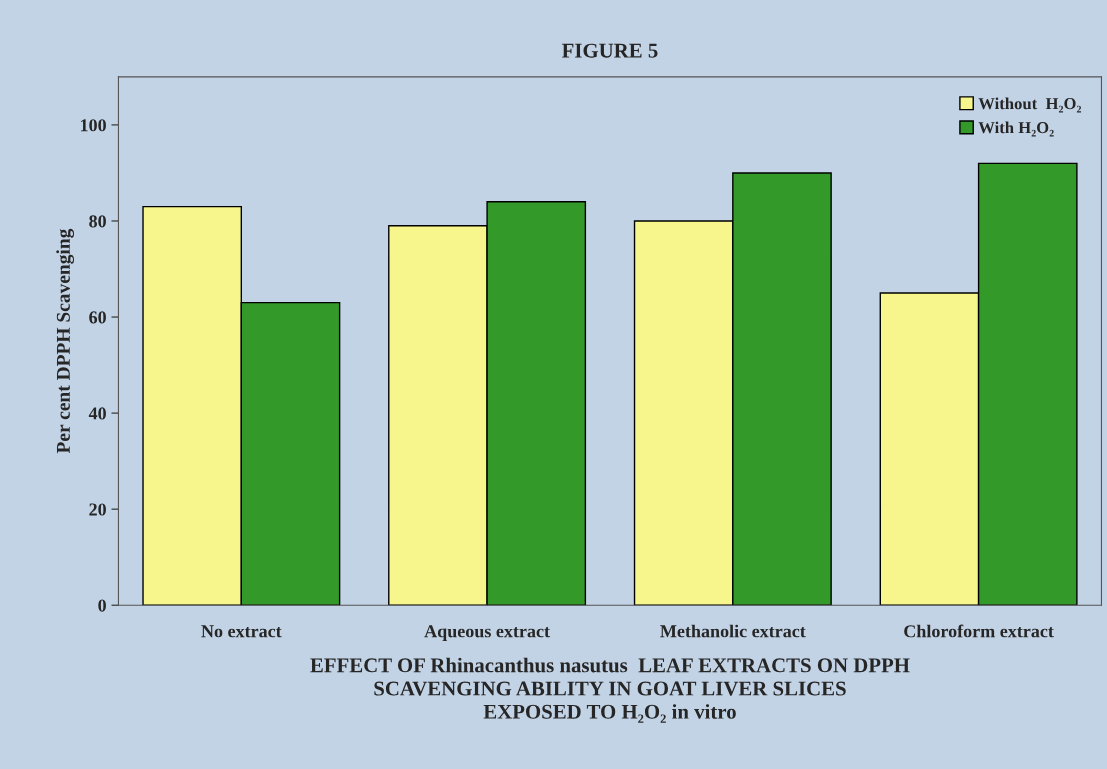 Image resolution: width=1107 pixels, height=769 pixels. I want to click on chart-title: FIGURE 5, so click(609, 50).